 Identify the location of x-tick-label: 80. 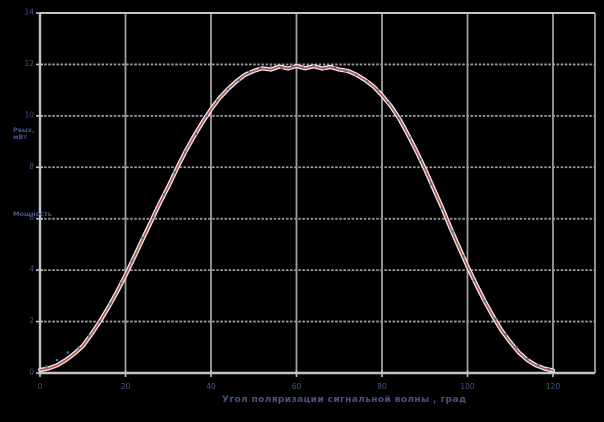
(382, 386).